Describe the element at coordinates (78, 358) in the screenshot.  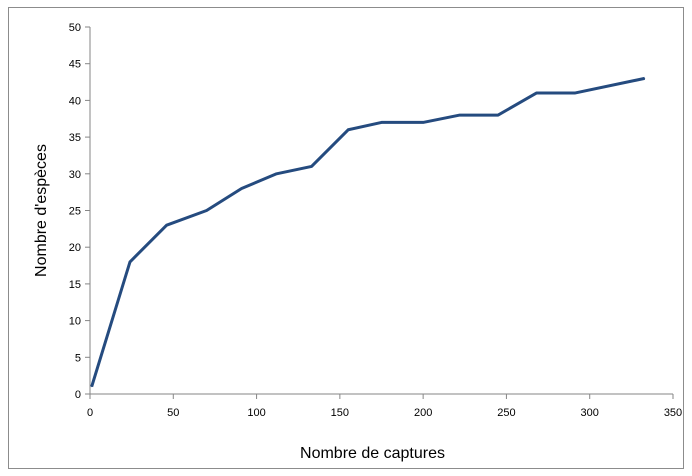
I see `y-tick-label: 5` at that location.